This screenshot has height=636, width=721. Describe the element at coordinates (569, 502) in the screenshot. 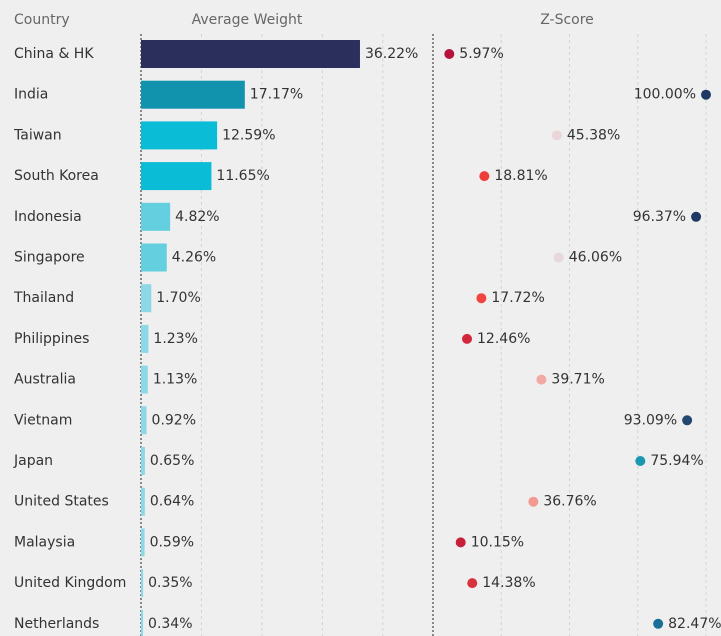

I see `value-label: 36.76%` at that location.